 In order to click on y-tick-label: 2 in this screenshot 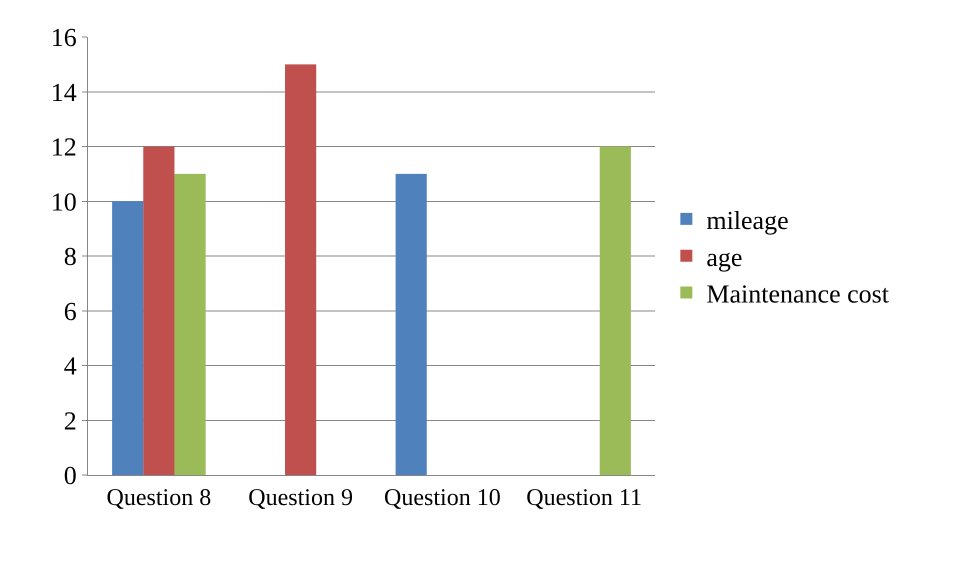, I will do `click(70, 421)`.